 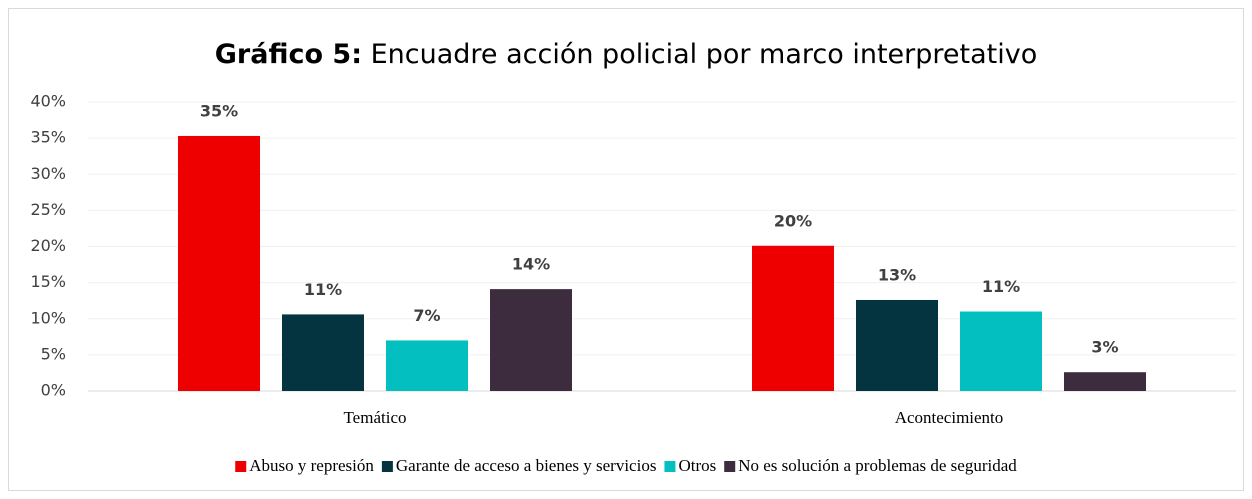 What do you see at coordinates (48, 101) in the screenshot?
I see `y-tick-label: 40%` at bounding box center [48, 101].